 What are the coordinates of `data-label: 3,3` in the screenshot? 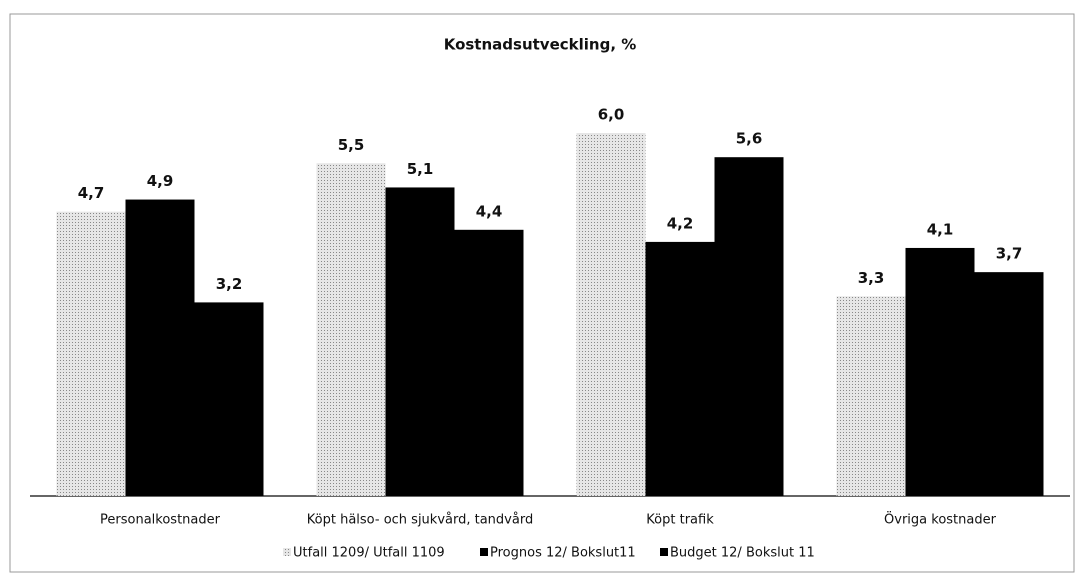 It's located at (871, 278).